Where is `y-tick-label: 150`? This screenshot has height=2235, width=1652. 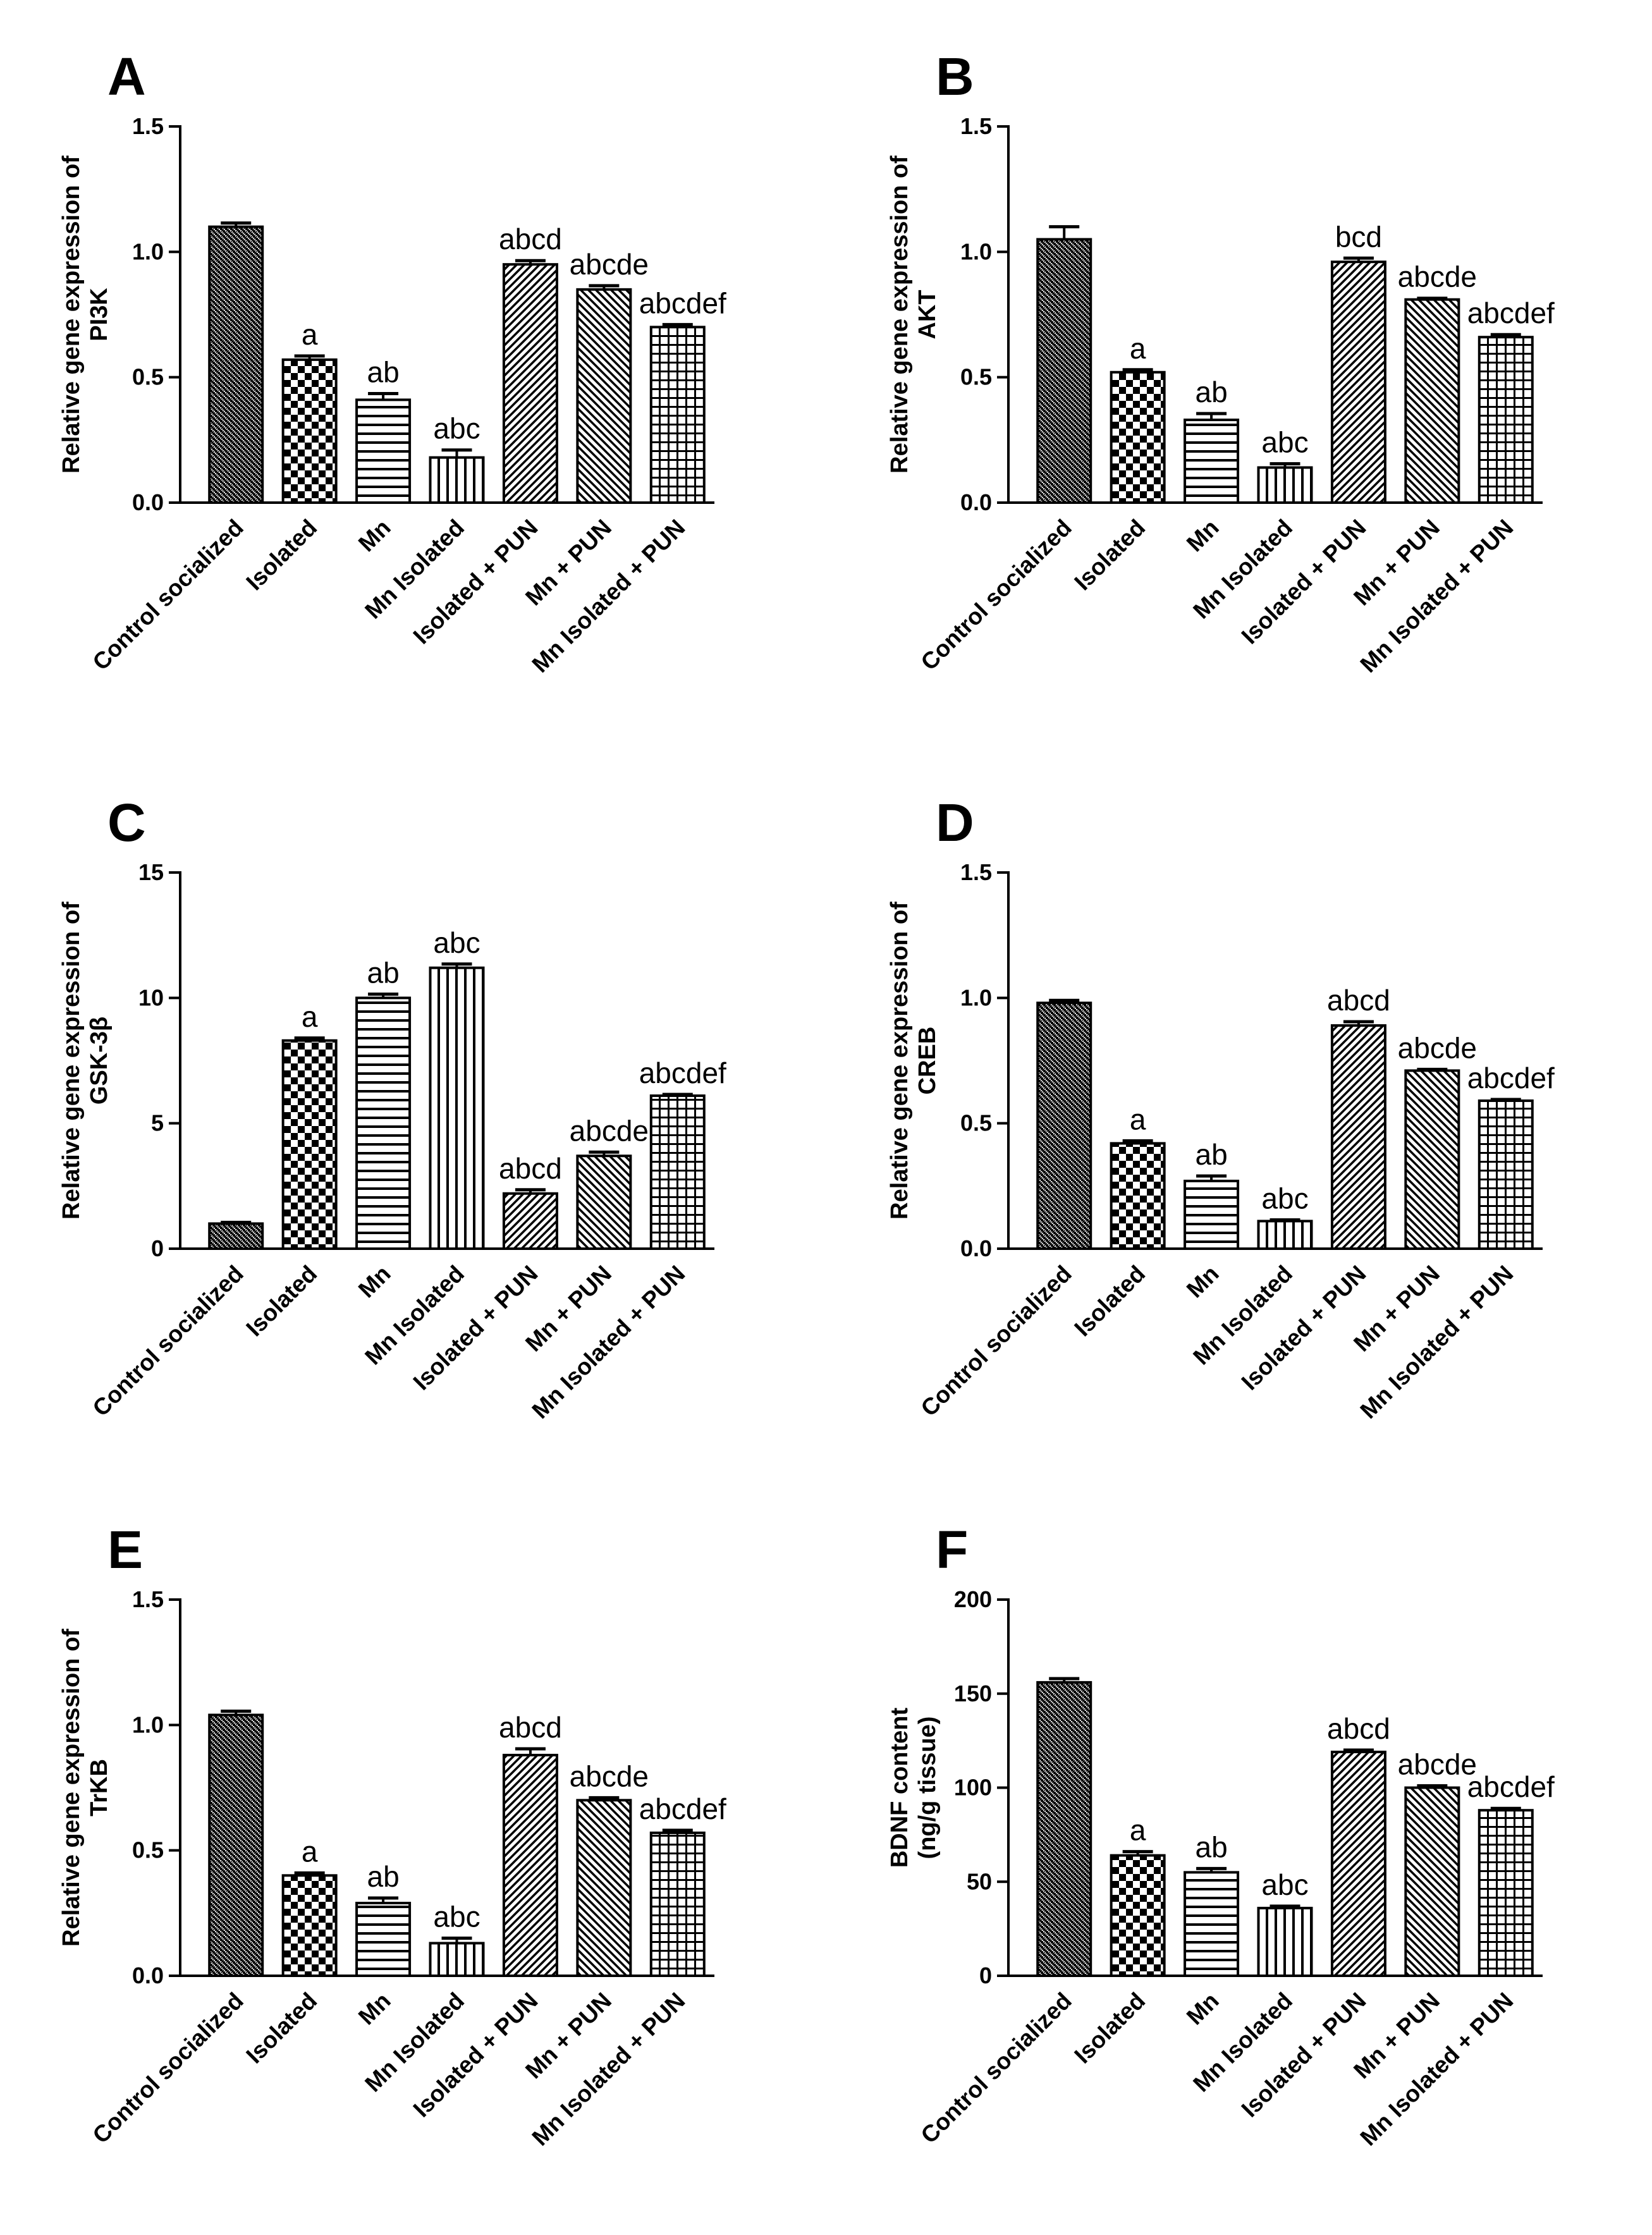
y-tick-label: 150 is located at coordinates (973, 1693).